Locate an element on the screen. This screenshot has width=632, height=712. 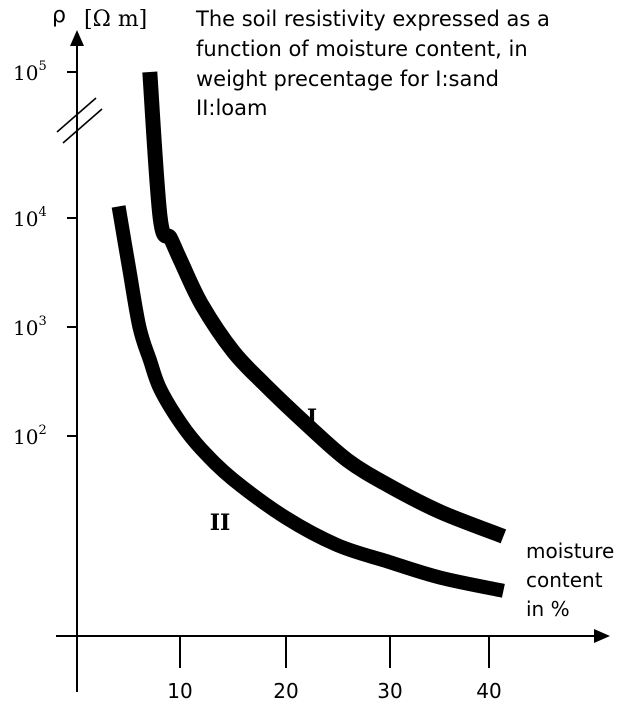
y-axis-unit: [Ω m] is located at coordinates (115, 19).